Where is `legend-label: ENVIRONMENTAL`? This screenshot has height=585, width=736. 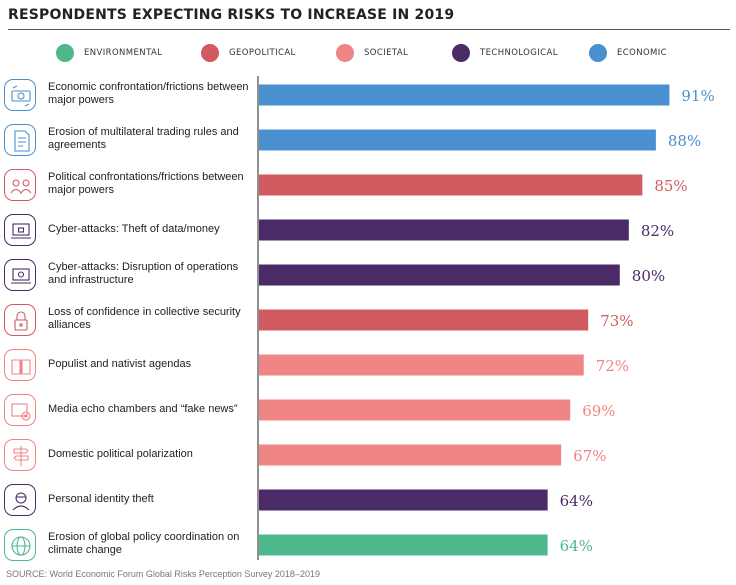 legend-label: ENVIRONMENTAL is located at coordinates (123, 53).